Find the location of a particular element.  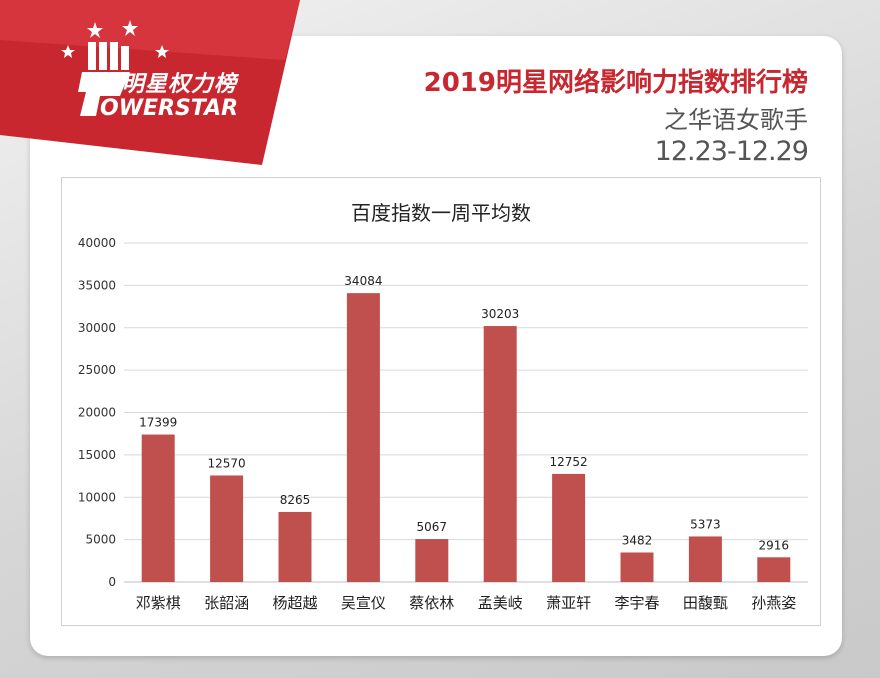

data-label: 12570 is located at coordinates (227, 463).